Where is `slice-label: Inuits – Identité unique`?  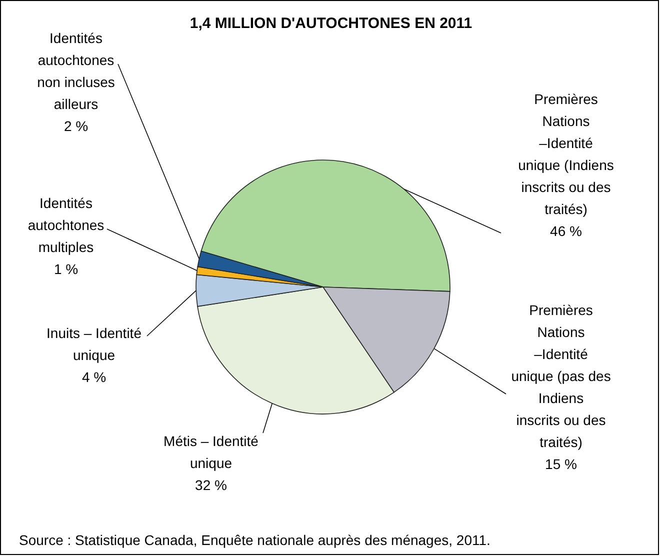 slice-label: Inuits – Identité unique is located at coordinates (94, 344).